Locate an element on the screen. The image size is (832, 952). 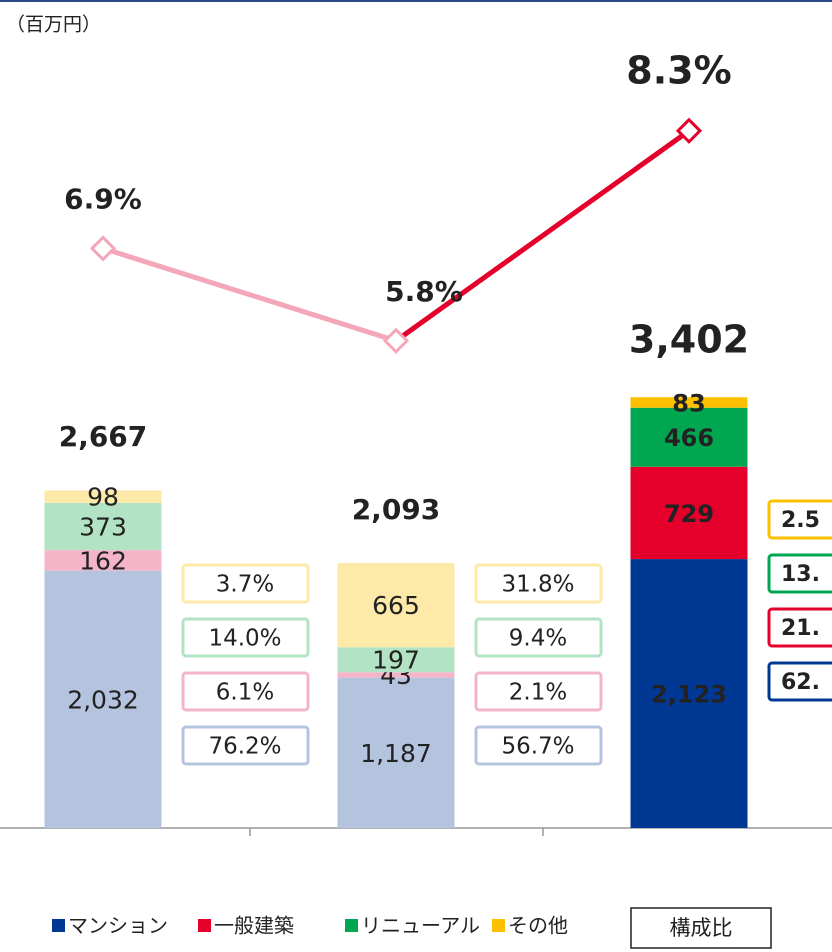
ratio-label: 14.0% is located at coordinates (244, 639).